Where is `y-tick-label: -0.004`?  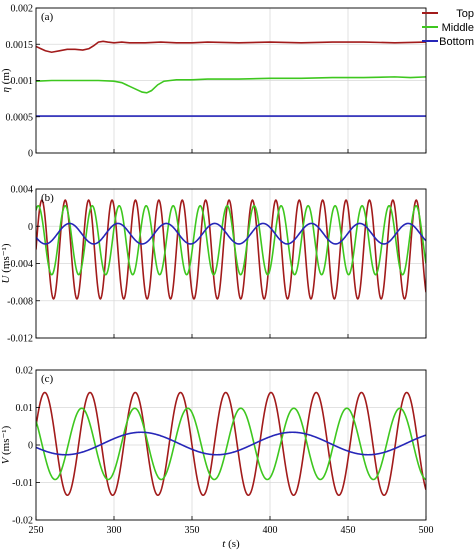 y-tick-label: -0.004 is located at coordinates (20, 264).